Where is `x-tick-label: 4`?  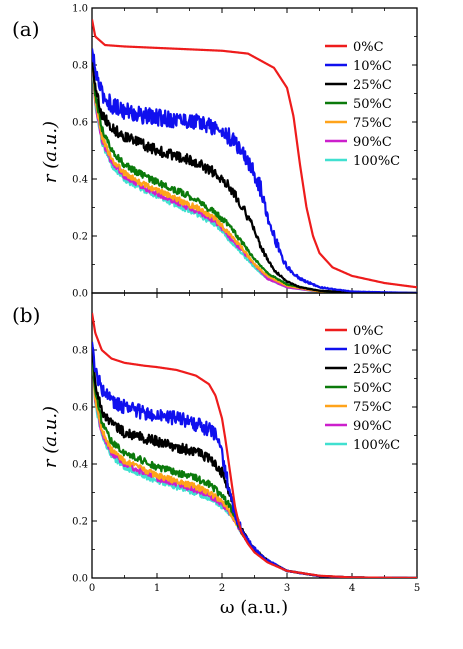
x-tick-label: 4 is located at coordinates (352, 588).